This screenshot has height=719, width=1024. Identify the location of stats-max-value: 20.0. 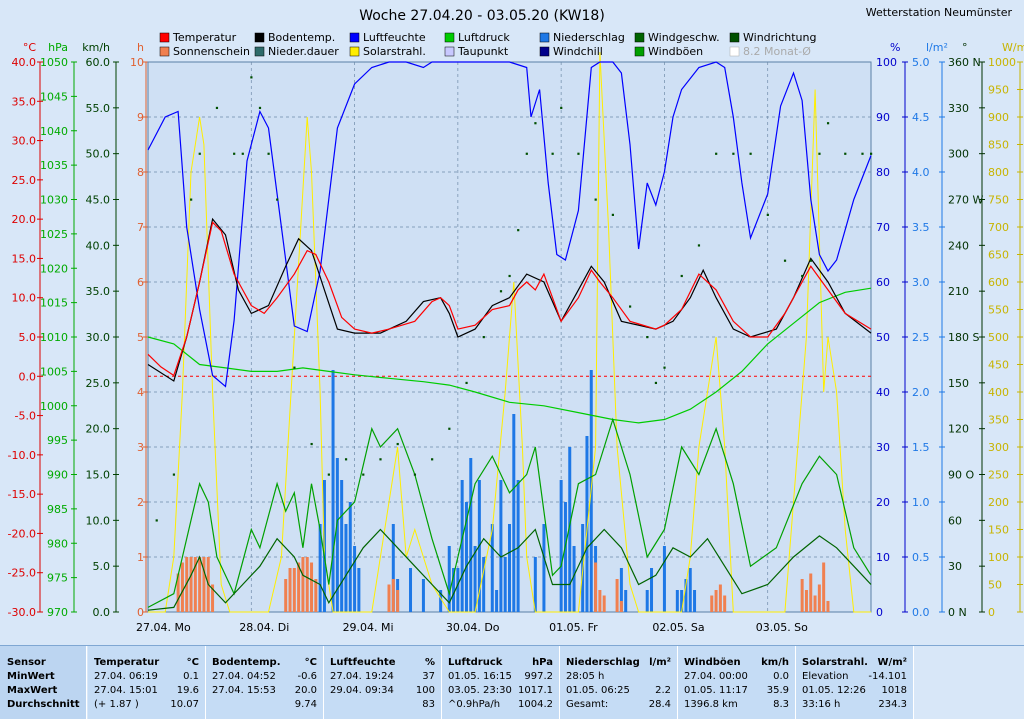
(305, 690).